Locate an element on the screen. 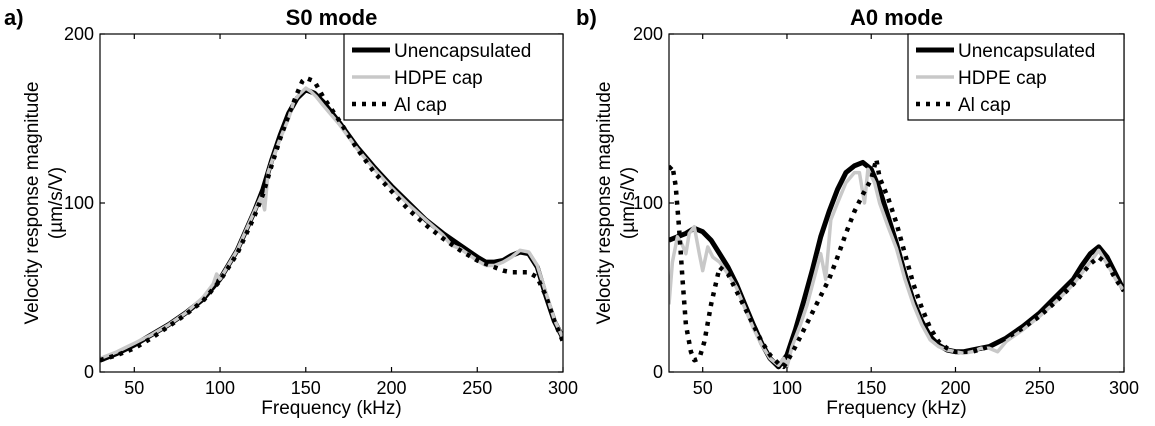 The height and width of the screenshot is (426, 1155). chart-title: S0 mode is located at coordinates (332, 17).